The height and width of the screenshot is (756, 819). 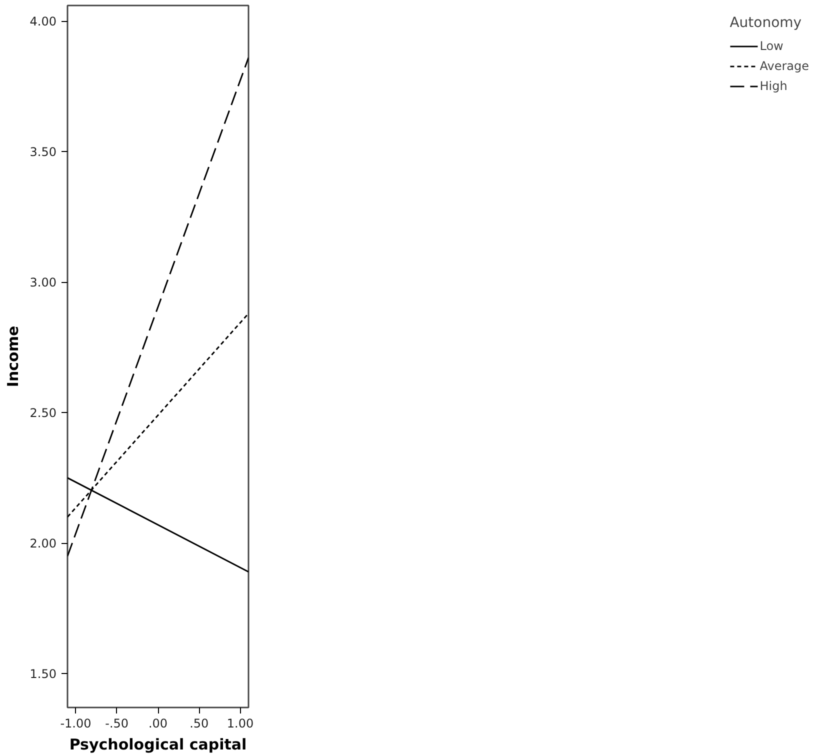 I want to click on x-tick-label: -1.00, so click(x=76, y=723).